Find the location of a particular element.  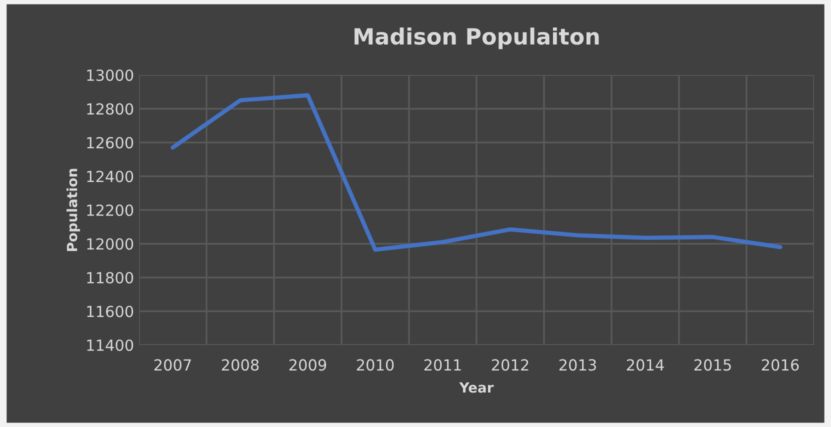

x-tick-label: 2008 is located at coordinates (240, 365).